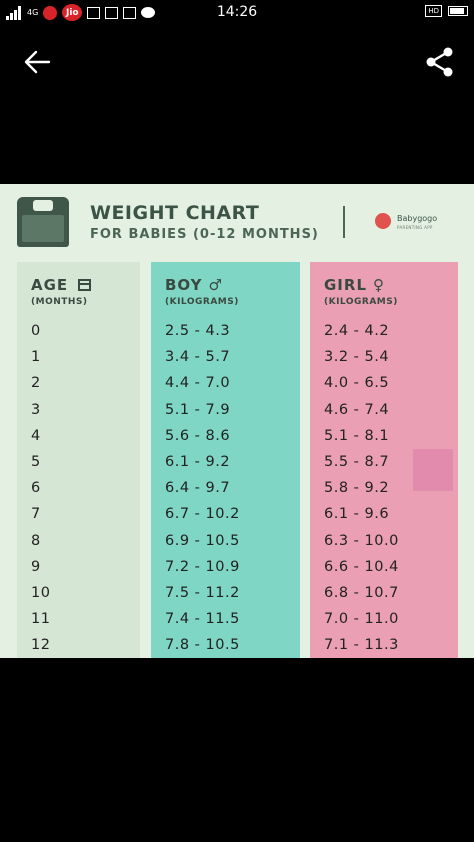 The image size is (474, 842). What do you see at coordinates (198, 383) in the screenshot?
I see `table-cell-boy: 4.4 - 7.0` at bounding box center [198, 383].